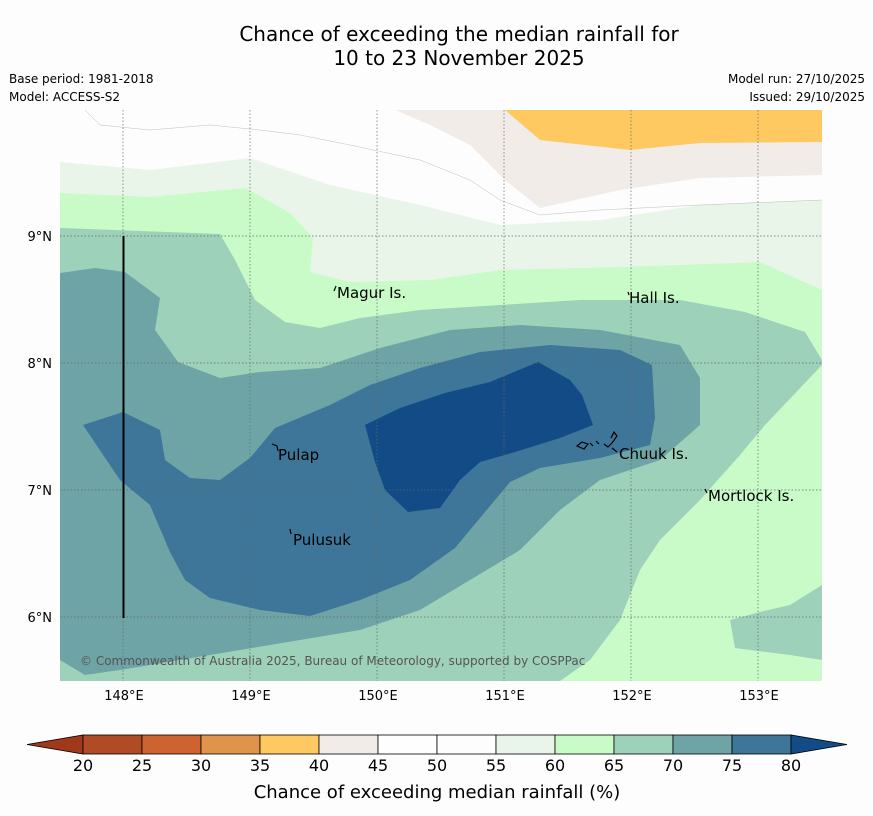 This screenshot has height=816, width=873. I want to click on hall-island-icon, so click(628, 293).